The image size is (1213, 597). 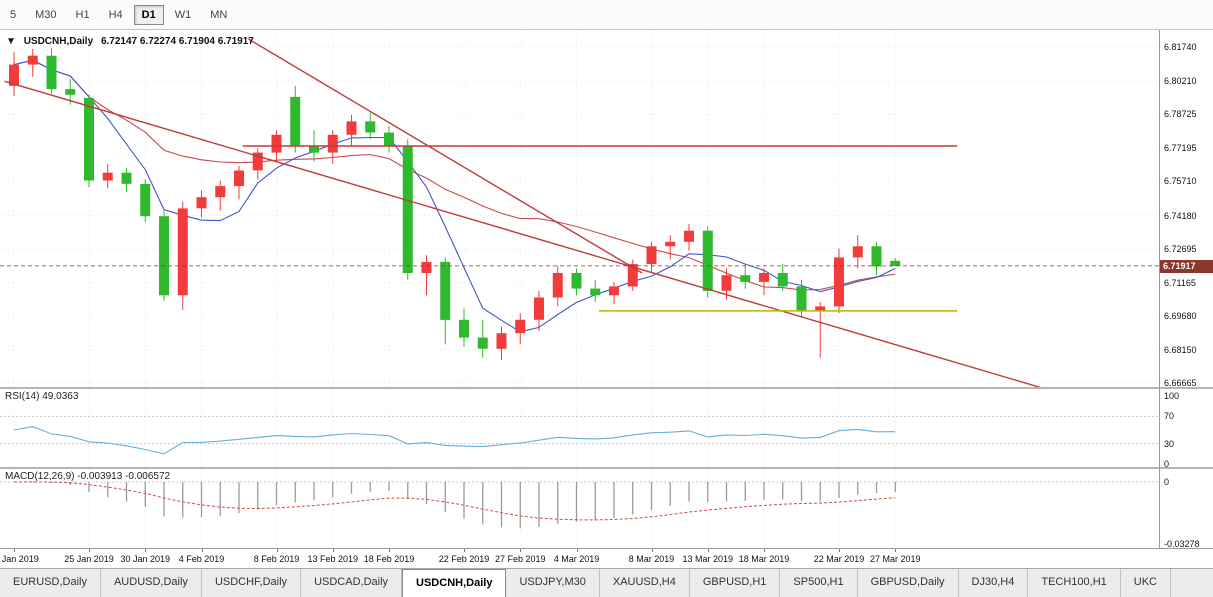 What do you see at coordinates (219, 14) in the screenshot?
I see `timeframe-button-mn: MN` at bounding box center [219, 14].